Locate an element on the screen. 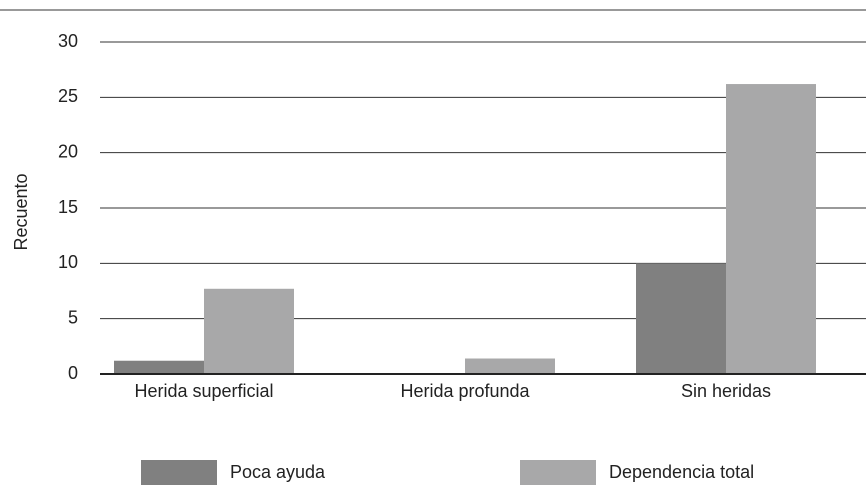  y-tick-label: 20 is located at coordinates (68, 151).